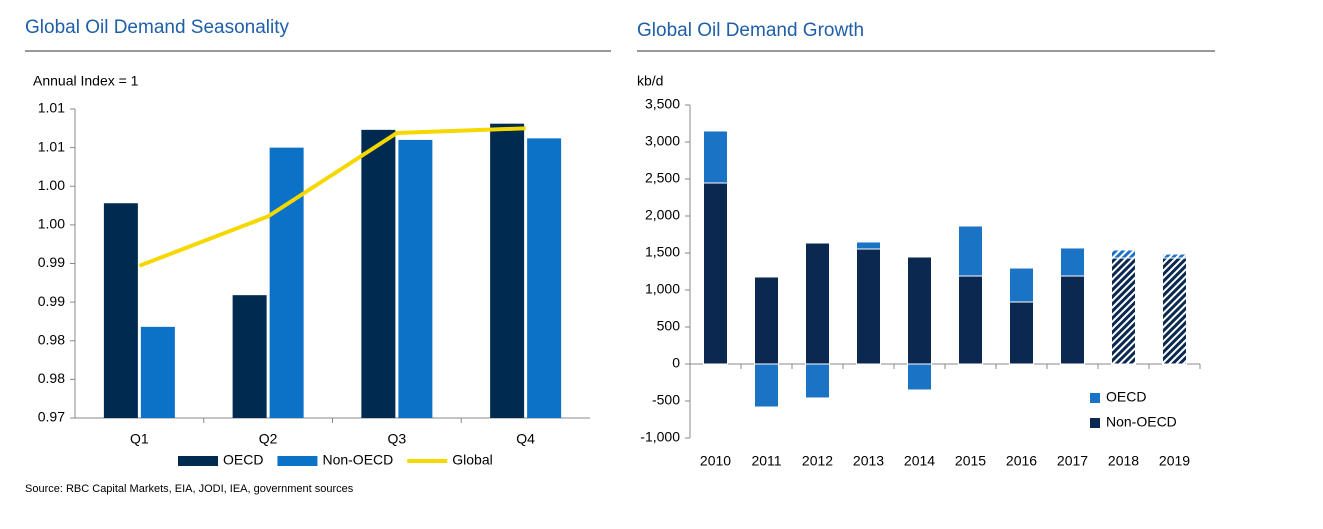 This screenshot has height=529, width=1323. I want to click on y-tick-label: 0.97, so click(51, 417).